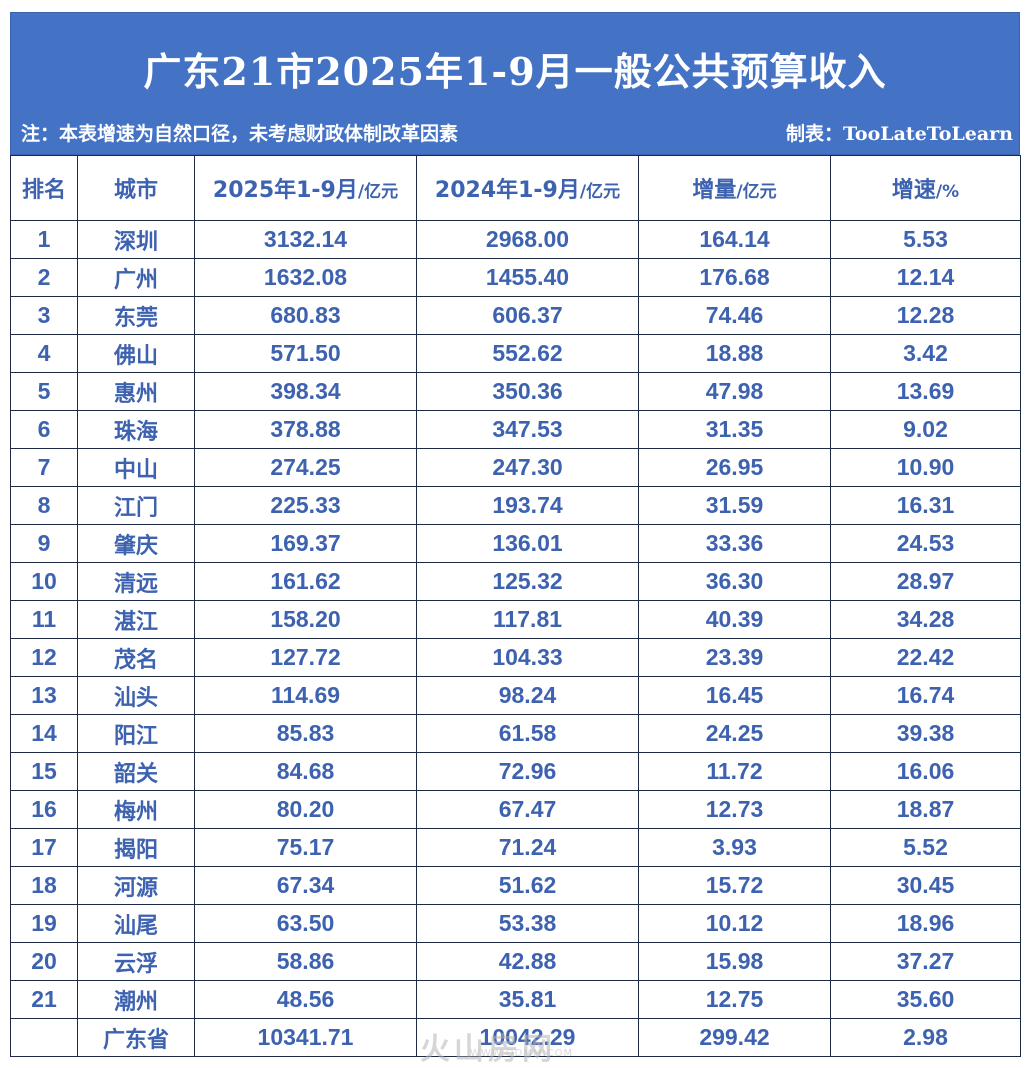 The image size is (1028, 1068). What do you see at coordinates (734, 277) in the screenshot?
I see `cell-increase: 176.68` at bounding box center [734, 277].